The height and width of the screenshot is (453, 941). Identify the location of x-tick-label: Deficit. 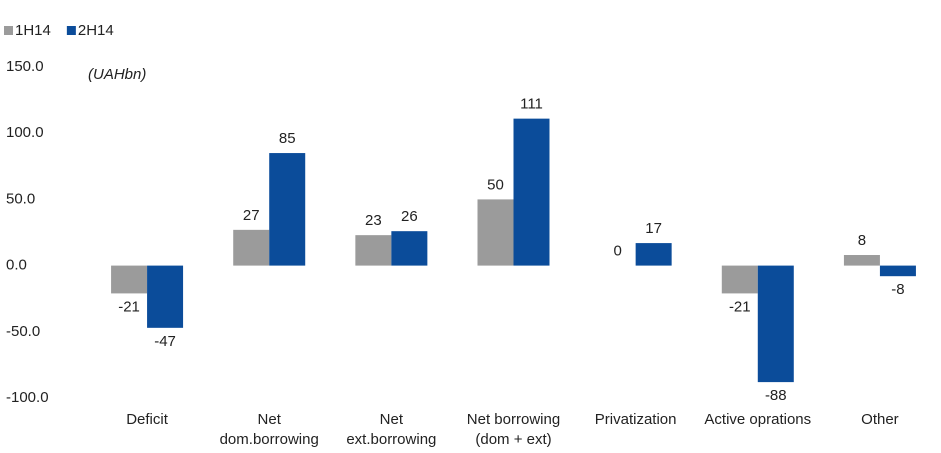
(147, 419).